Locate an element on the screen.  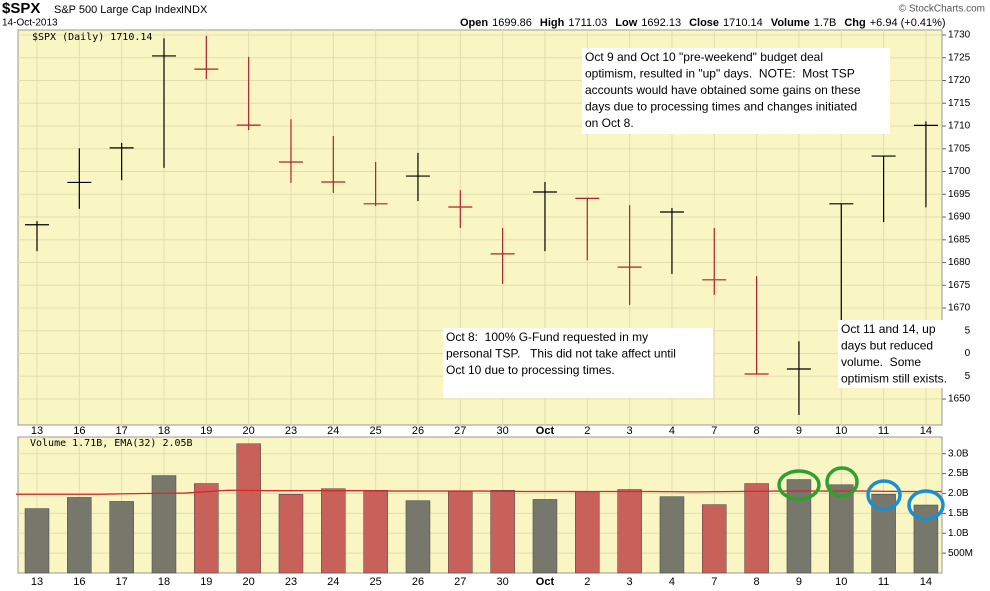
x-tick-label: 7 is located at coordinates (714, 431).